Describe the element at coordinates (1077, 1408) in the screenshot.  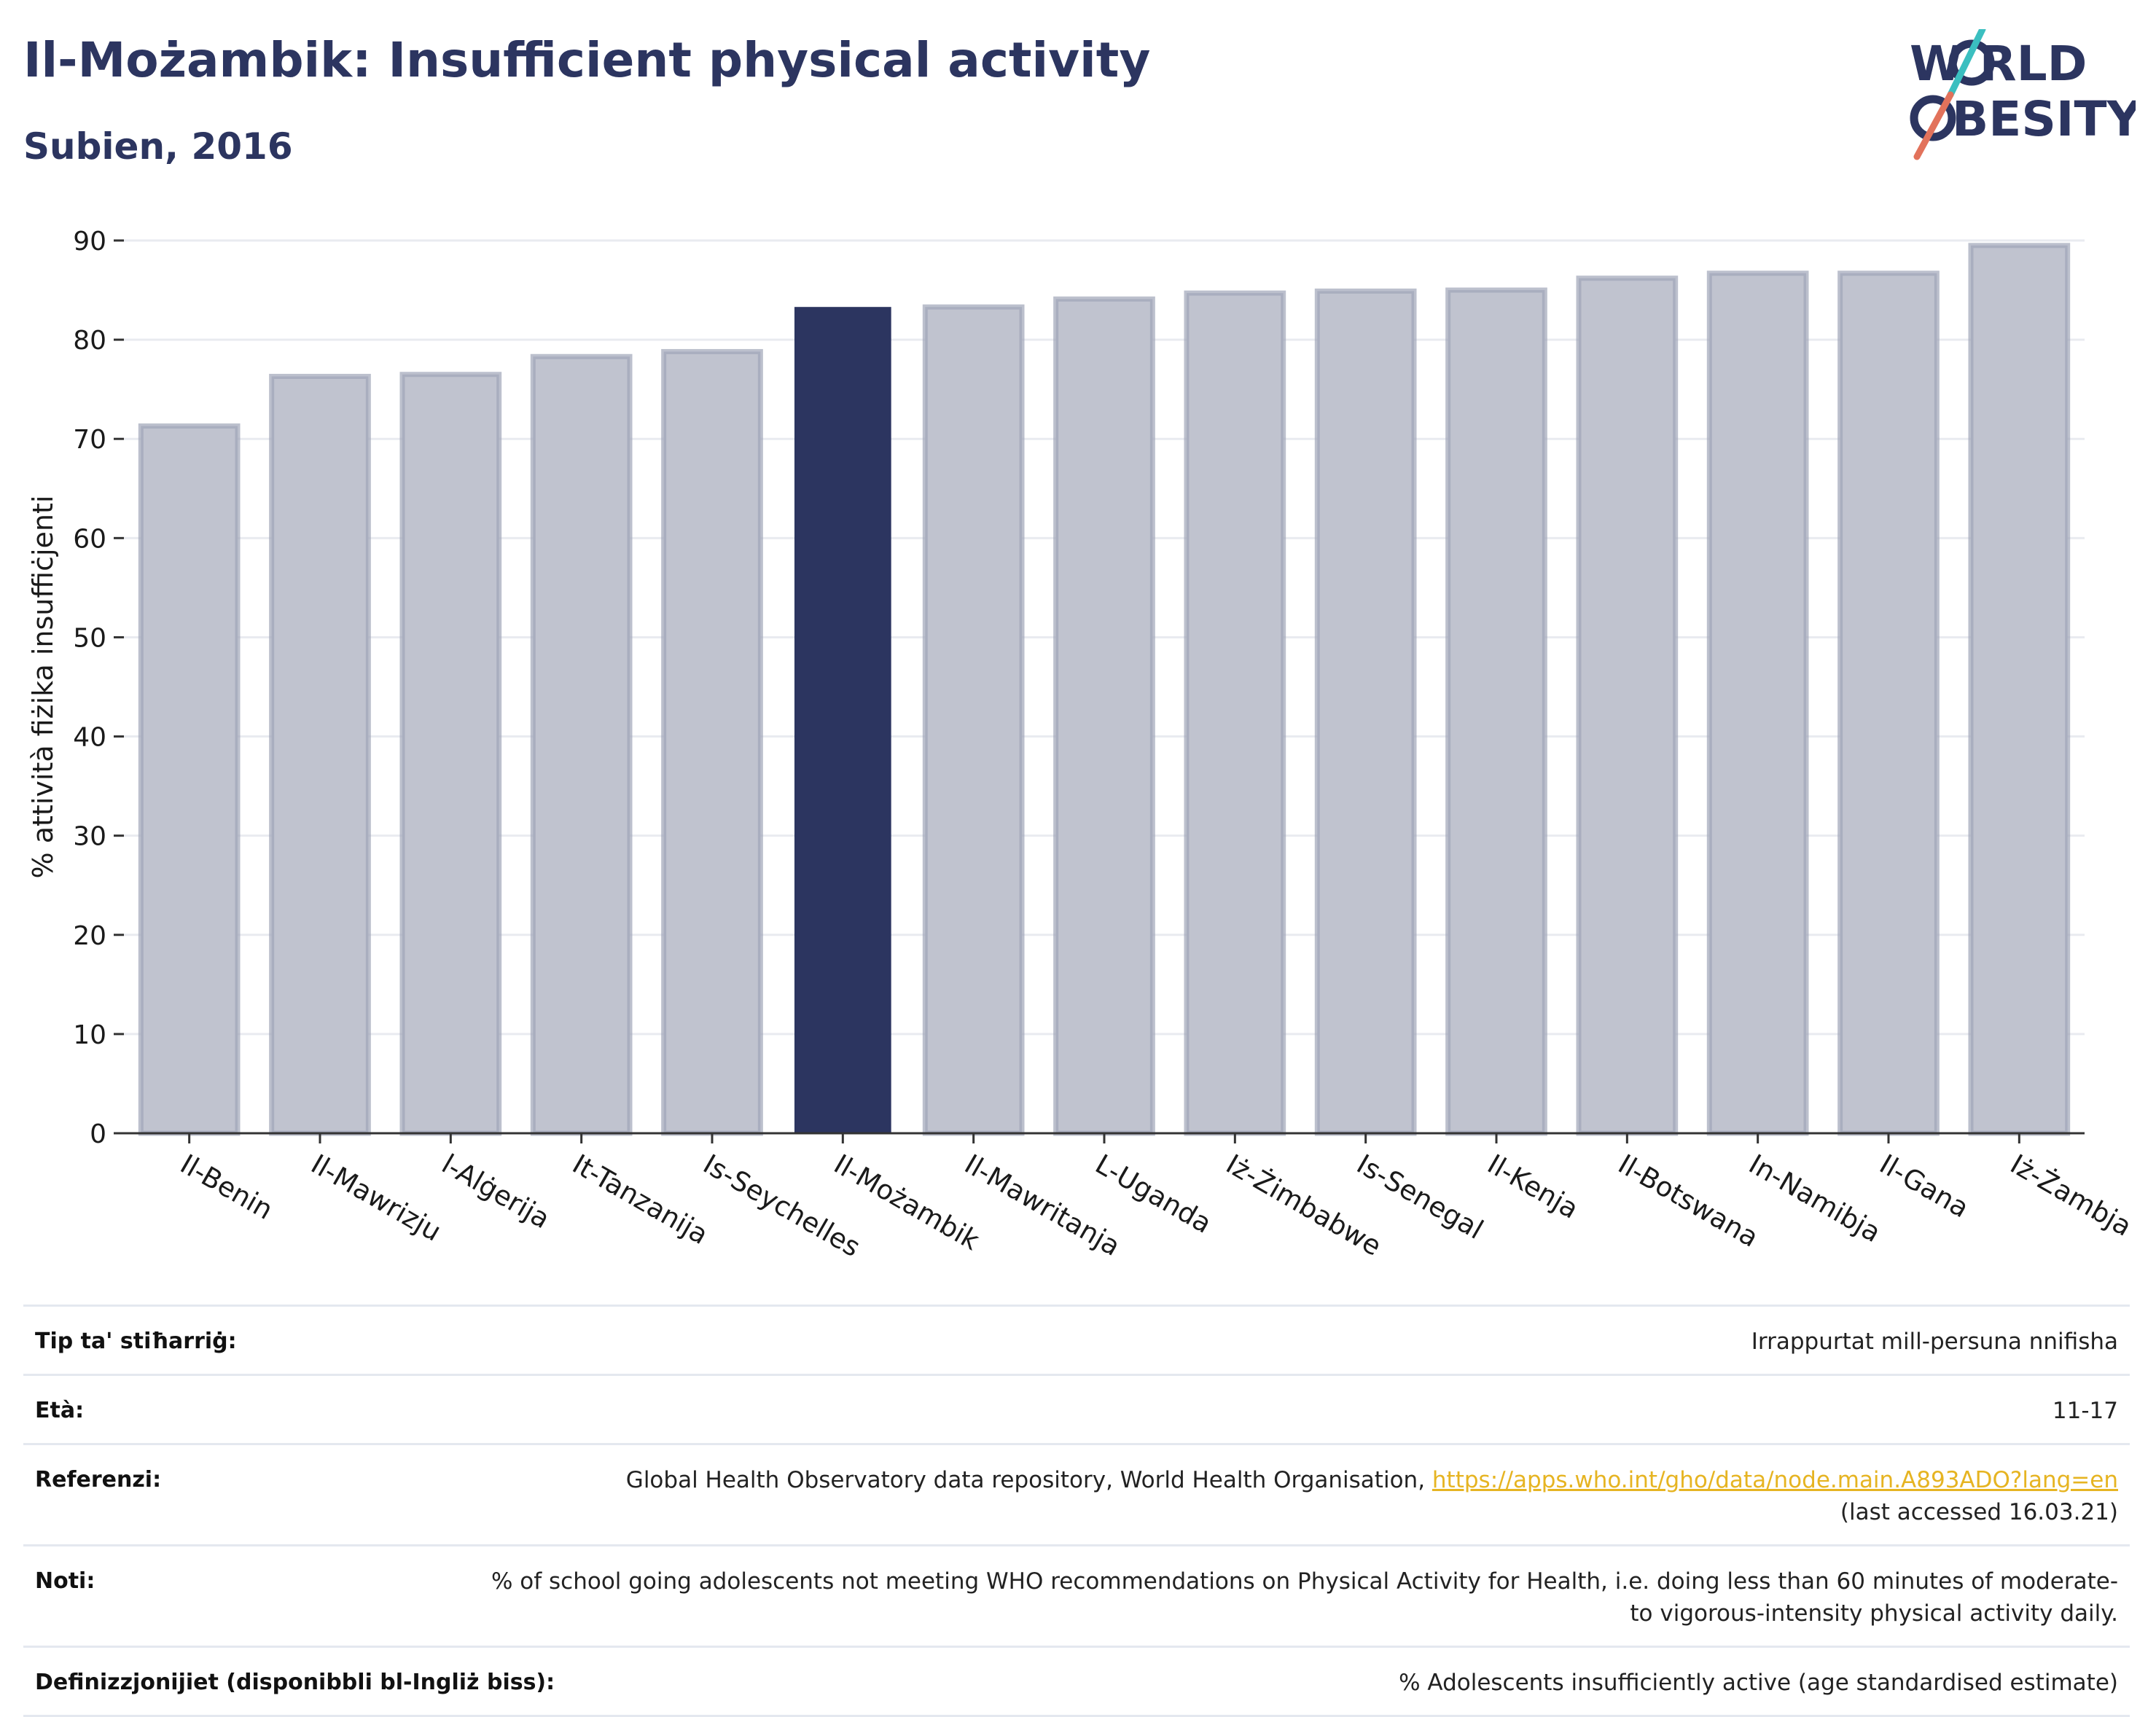
I see `meta-row-age: Età: 11-17` at that location.